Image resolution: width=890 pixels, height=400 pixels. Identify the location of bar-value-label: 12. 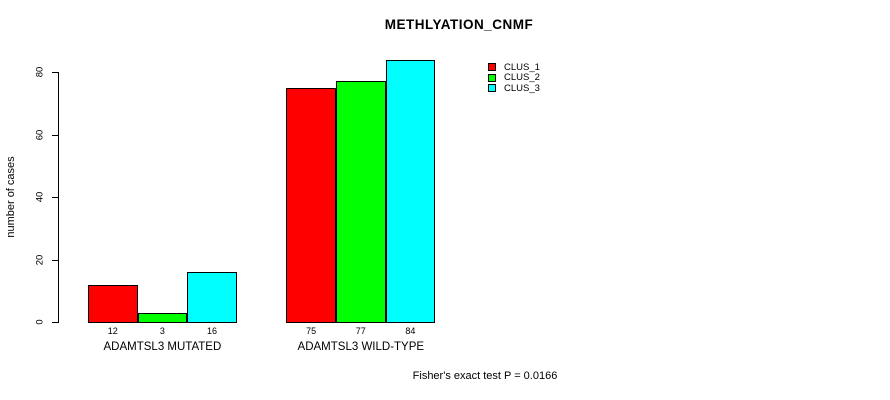
(112, 331).